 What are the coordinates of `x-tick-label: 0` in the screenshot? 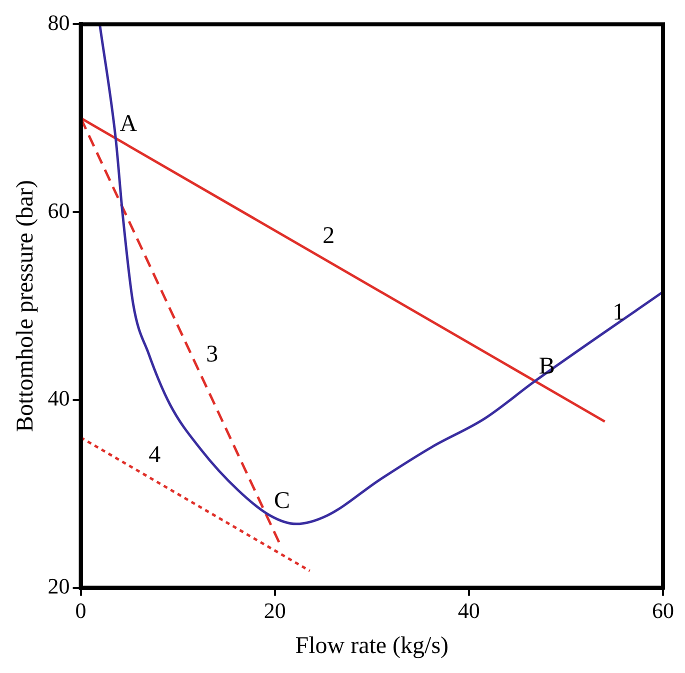 It's located at (80, 610).